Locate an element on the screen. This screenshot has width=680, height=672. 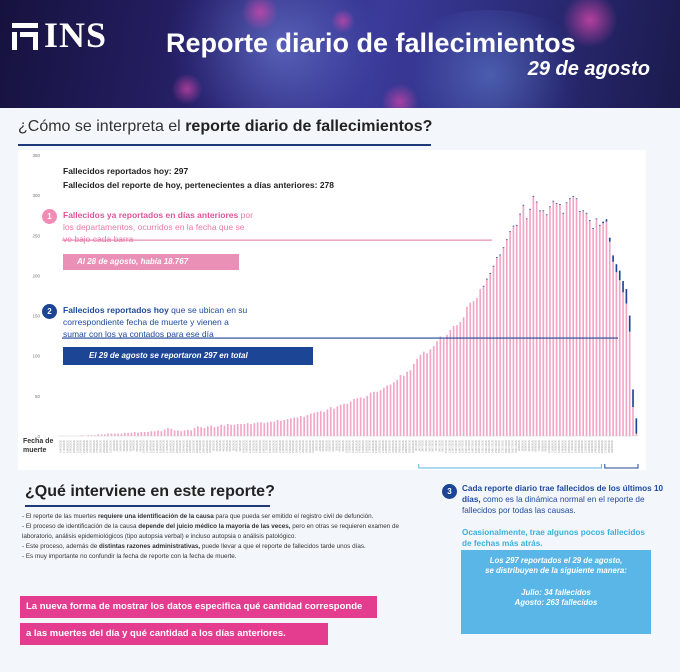
x-tick-label: 4/06/2020 is located at coordinates (326, 445).